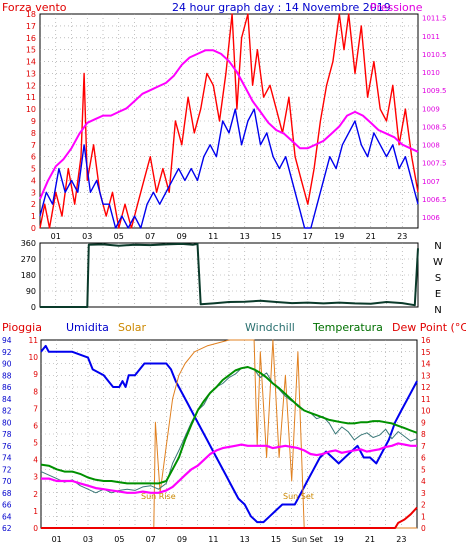  I want to click on wind-tick-label: 1, so click(33, 216).